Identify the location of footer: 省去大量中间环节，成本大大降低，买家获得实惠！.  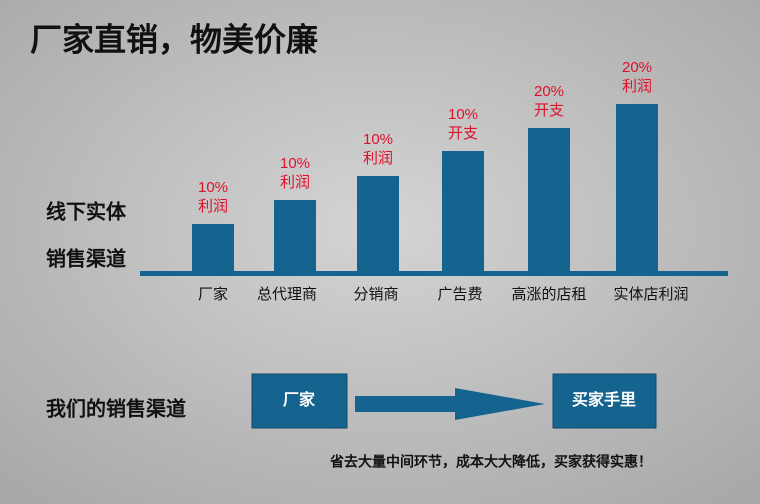
(490, 462).